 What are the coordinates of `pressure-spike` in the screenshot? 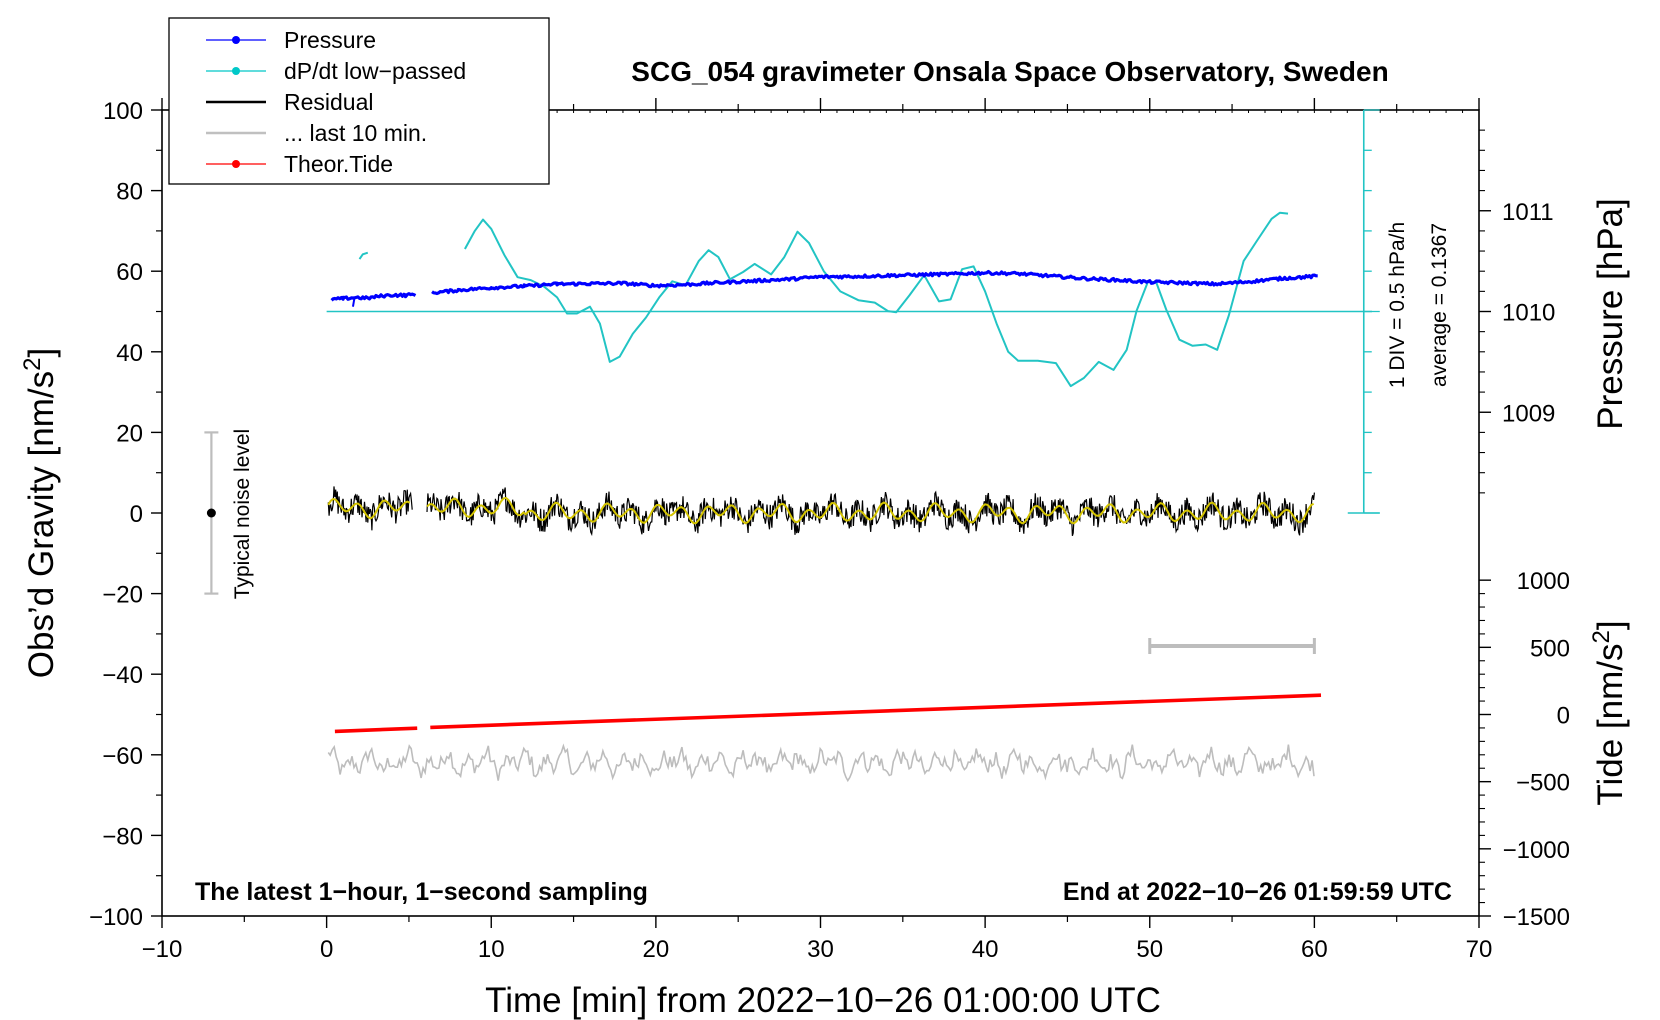 It's located at (353, 301).